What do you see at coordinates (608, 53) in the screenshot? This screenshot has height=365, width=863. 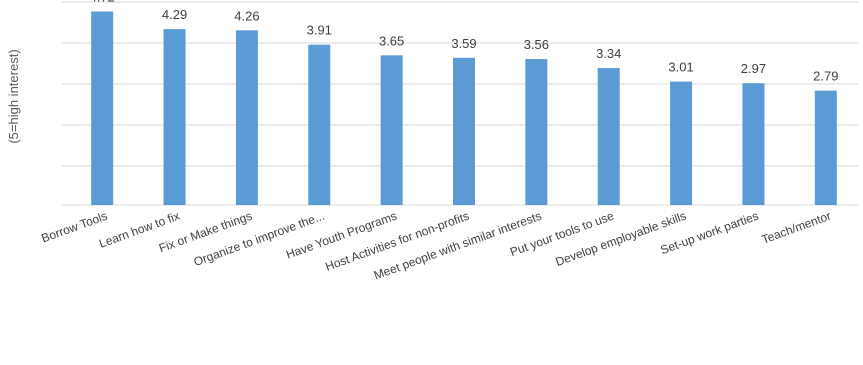 I see `data-label: 3.34` at bounding box center [608, 53].